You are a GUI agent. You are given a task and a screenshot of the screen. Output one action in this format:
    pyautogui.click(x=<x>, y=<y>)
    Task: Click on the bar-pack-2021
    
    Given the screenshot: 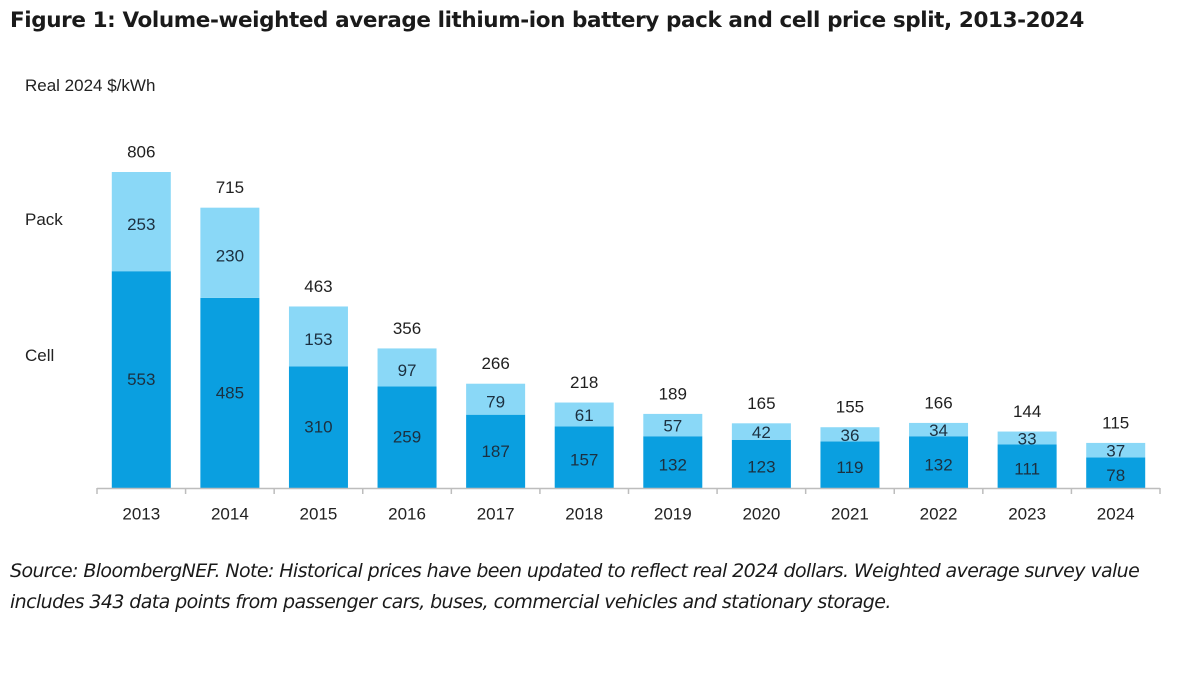 What is the action you would take?
    pyautogui.click(x=850, y=434)
    